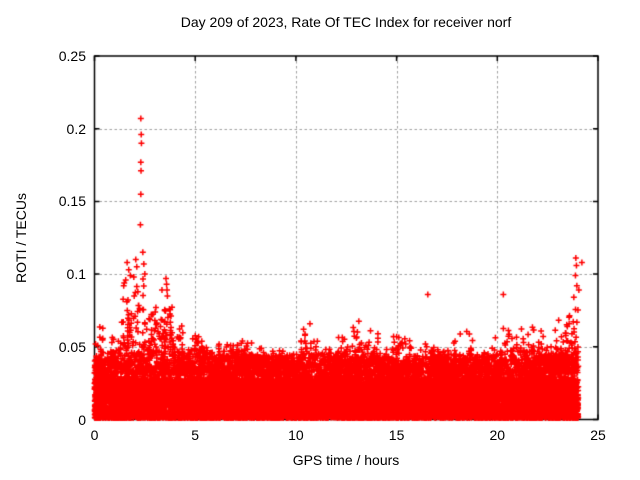 The width and height of the screenshot is (640, 480). Describe the element at coordinates (497, 435) in the screenshot. I see `x-tick-label: 20` at that location.